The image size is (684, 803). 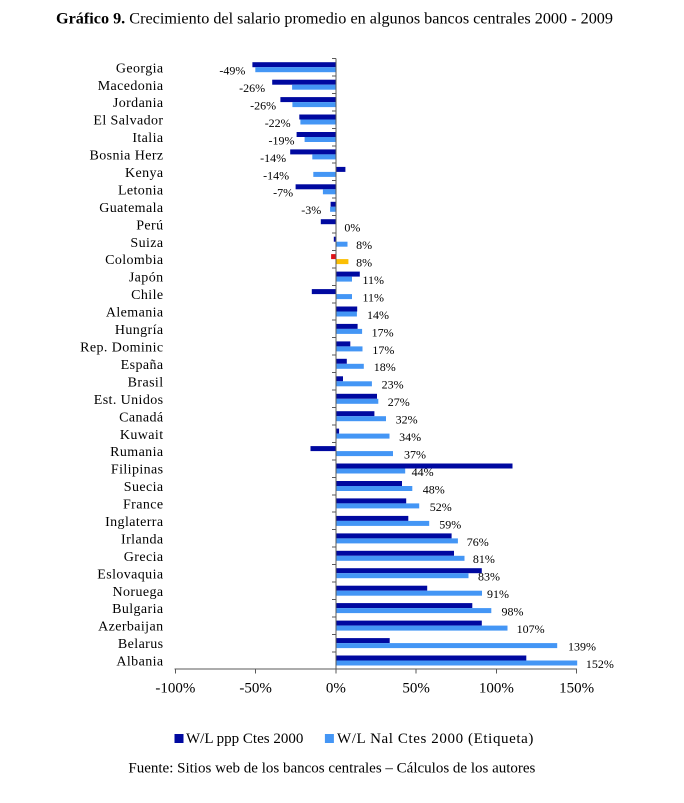 I want to click on svg-text: Jordania, so click(x=138, y=103).